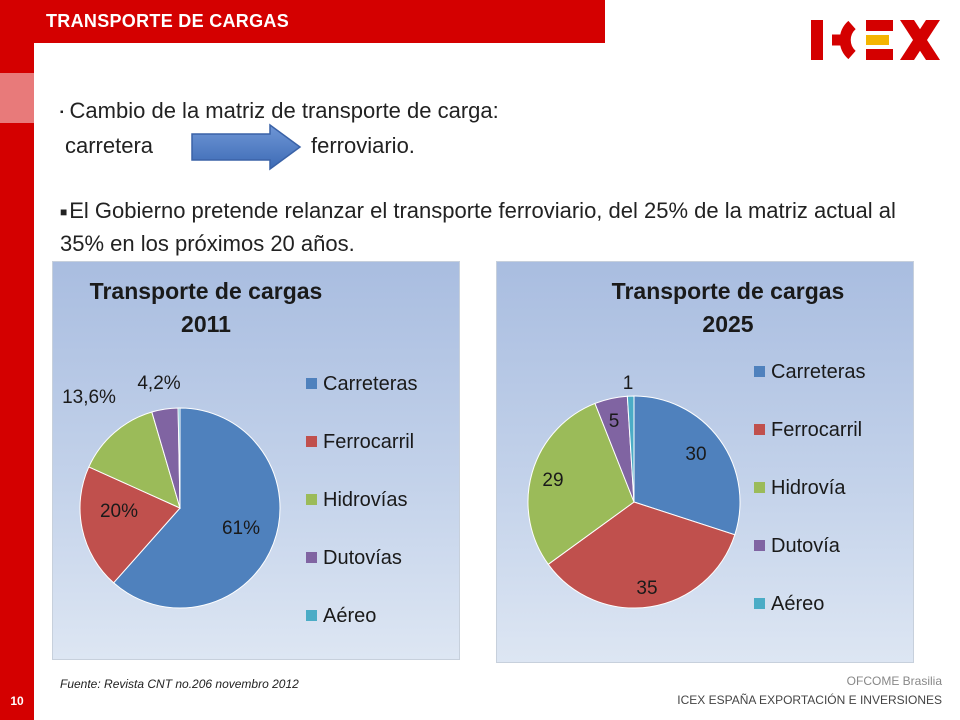 Image resolution: width=960 pixels, height=720 pixels. I want to click on agency-name: ICEX ESPAÑA EXPORTACIÓN E INVERSIONES, so click(809, 700).